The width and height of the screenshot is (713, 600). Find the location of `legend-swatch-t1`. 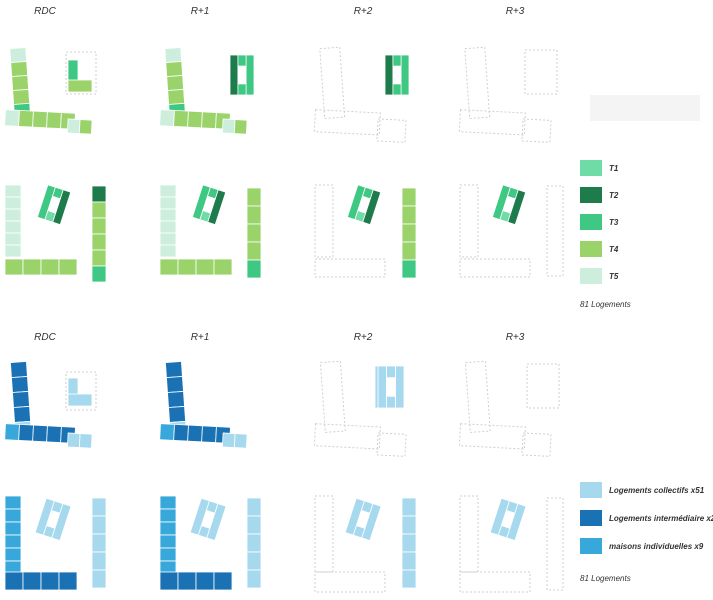

legend-swatch-t1 is located at coordinates (591, 168).